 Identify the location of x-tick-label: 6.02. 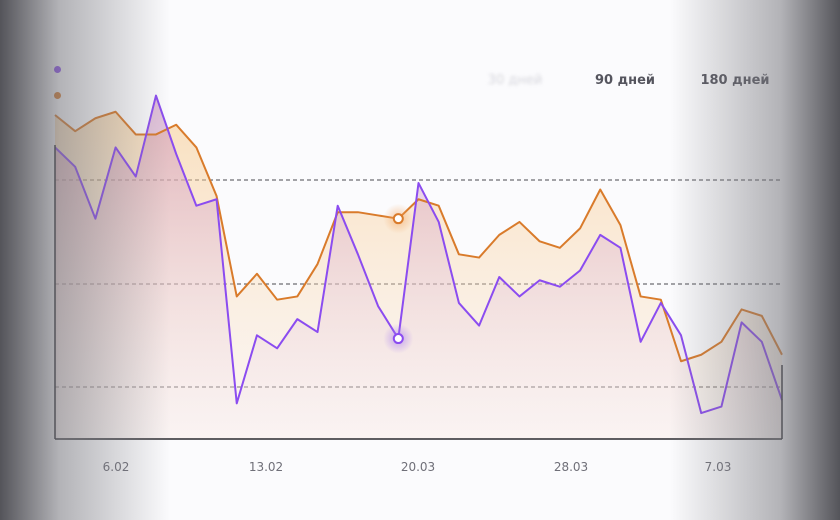
(116, 467).